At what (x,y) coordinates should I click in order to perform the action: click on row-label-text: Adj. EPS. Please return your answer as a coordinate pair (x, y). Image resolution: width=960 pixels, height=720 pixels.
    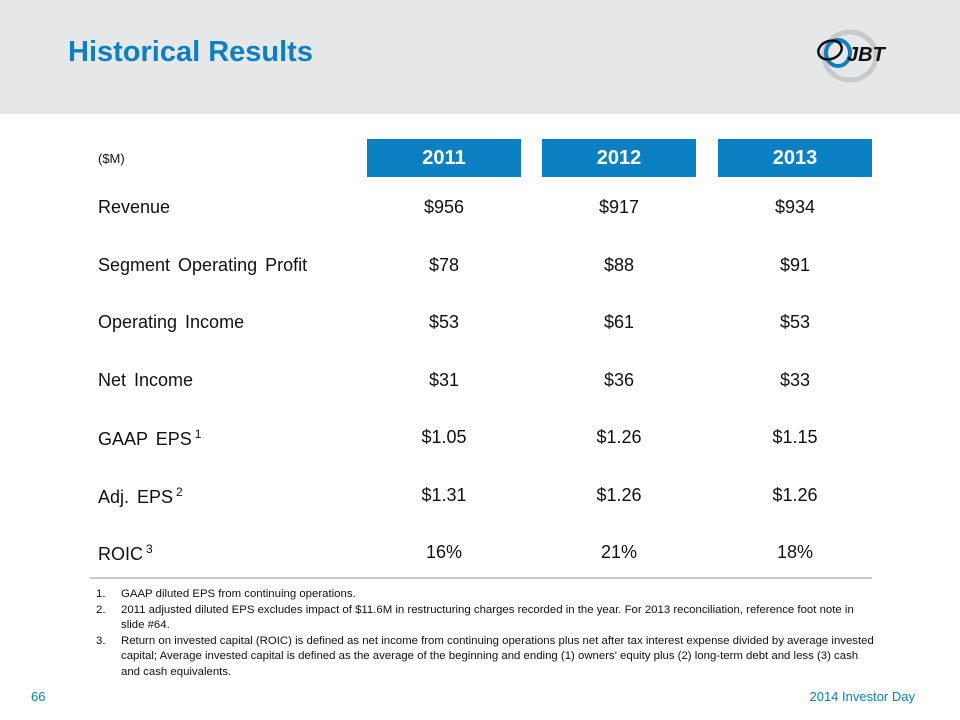
    Looking at the image, I should click on (136, 496).